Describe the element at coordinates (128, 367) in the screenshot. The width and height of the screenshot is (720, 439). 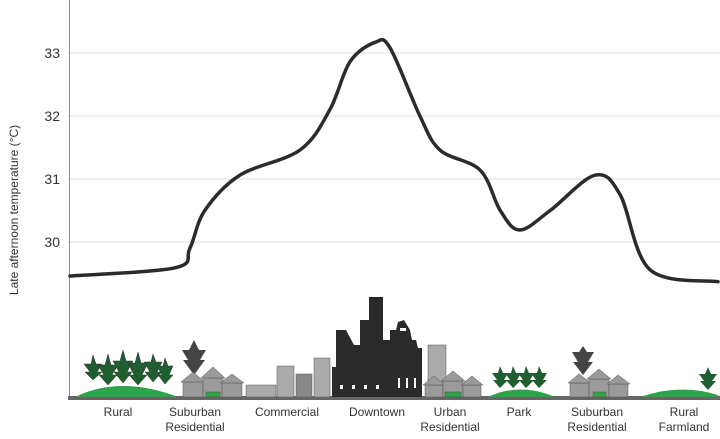
I see `rural-trees` at that location.